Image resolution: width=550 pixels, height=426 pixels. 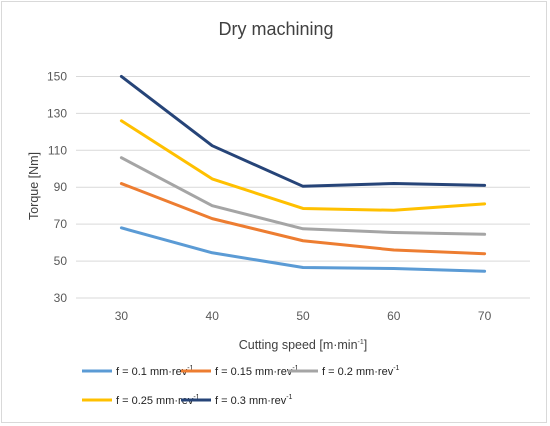 I want to click on y-tick-label: 30, so click(x=61, y=298).